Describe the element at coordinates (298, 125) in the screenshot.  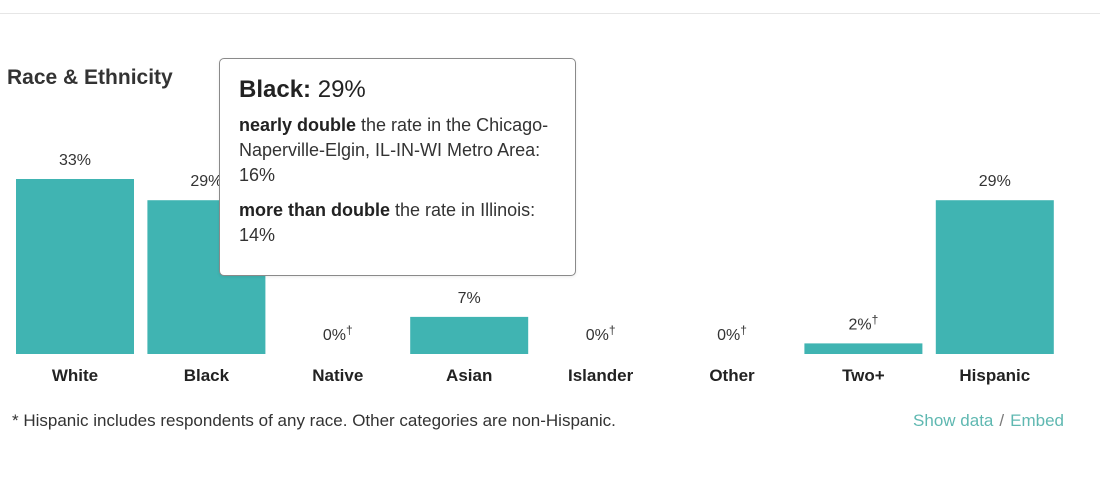
I see `tooltip-comparison-emphasis: nearly double` at that location.